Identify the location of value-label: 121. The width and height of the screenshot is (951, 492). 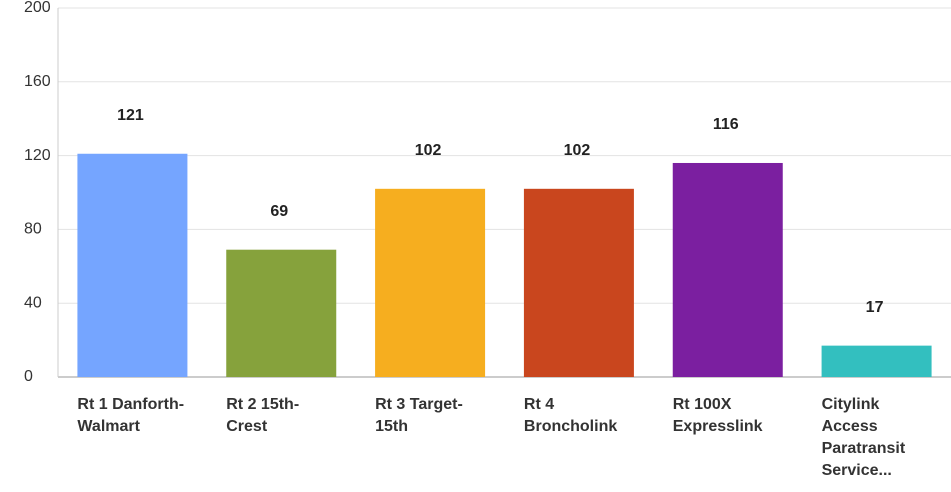
(130, 115).